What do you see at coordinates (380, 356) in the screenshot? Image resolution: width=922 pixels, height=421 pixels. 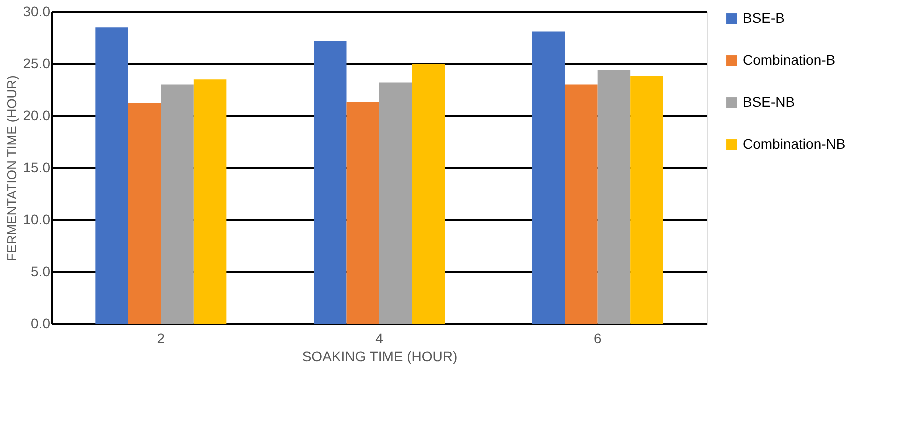 I see `x-axis-title: SOAKING TIME (HOUR)` at bounding box center [380, 356].